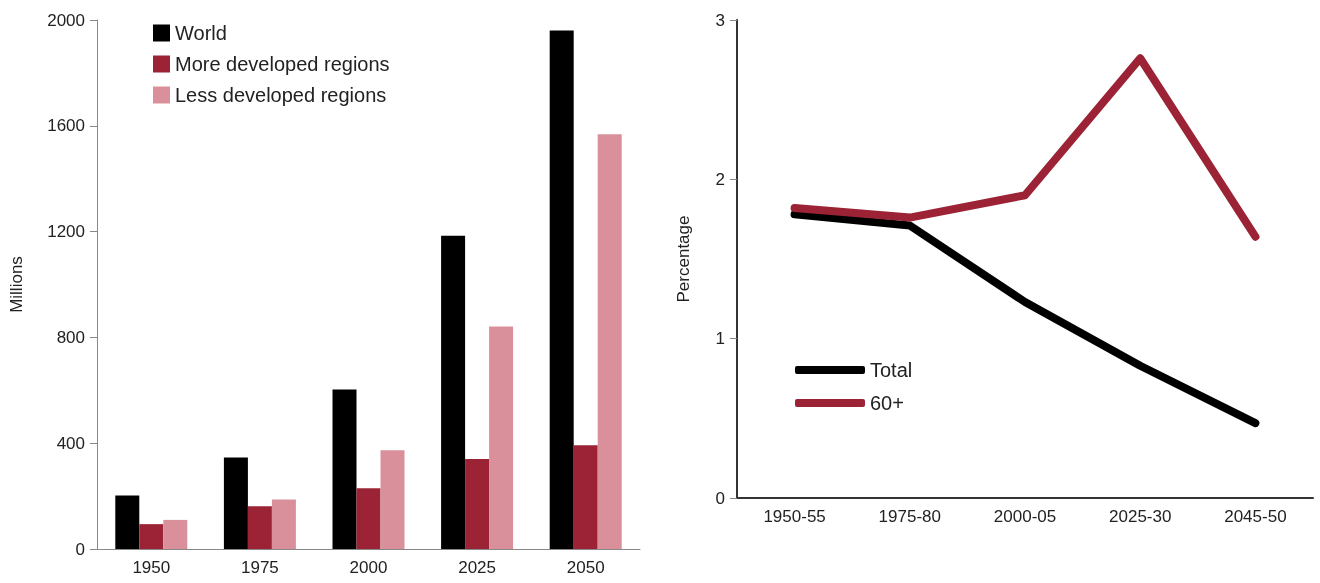  Describe the element at coordinates (368, 567) in the screenshot. I see `x-tick-label: 2000` at that location.